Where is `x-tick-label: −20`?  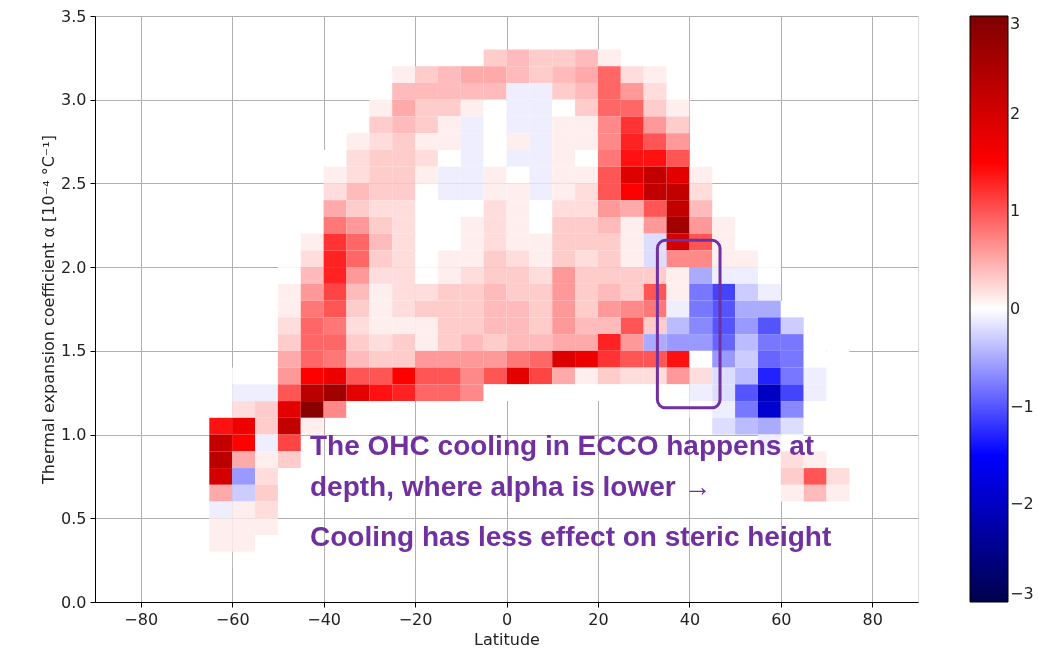 x-tick-label: −20 is located at coordinates (415, 619).